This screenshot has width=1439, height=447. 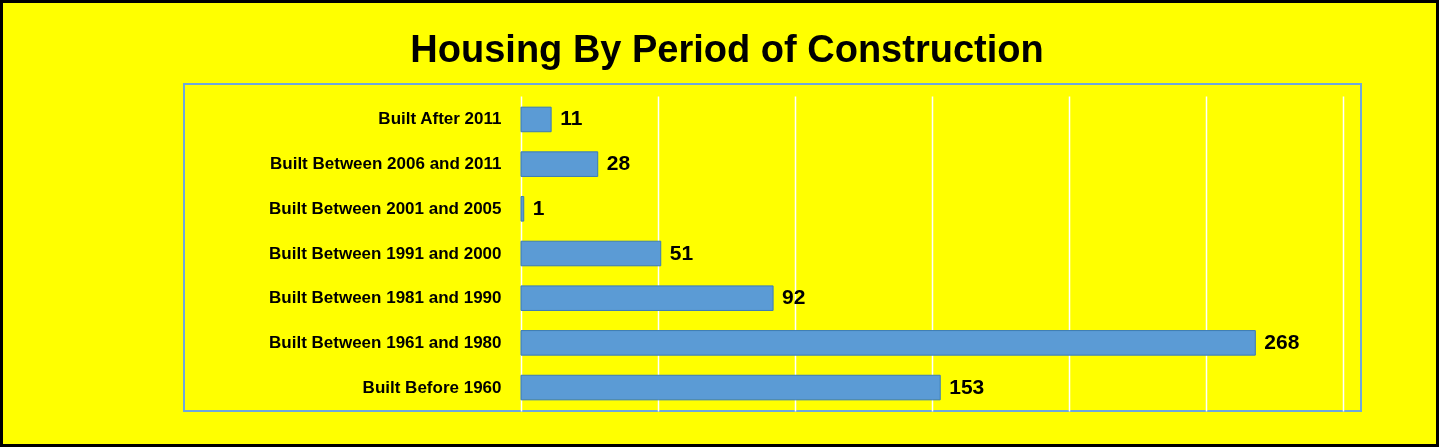 I want to click on chart-title: Housing By Period of Construction, so click(x=727, y=49).